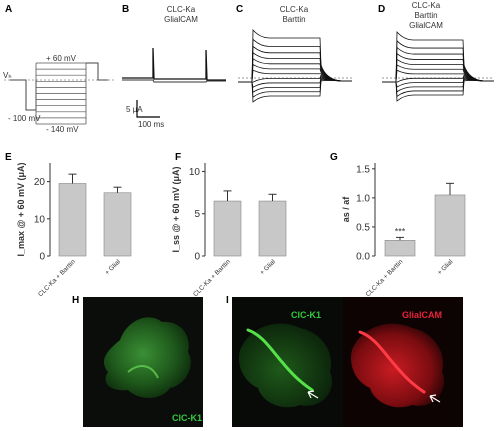 Image resolution: width=500 pixels, height=431 pixels. Describe the element at coordinates (381, 9) in the screenshot. I see `panel-d-label: D` at that location.